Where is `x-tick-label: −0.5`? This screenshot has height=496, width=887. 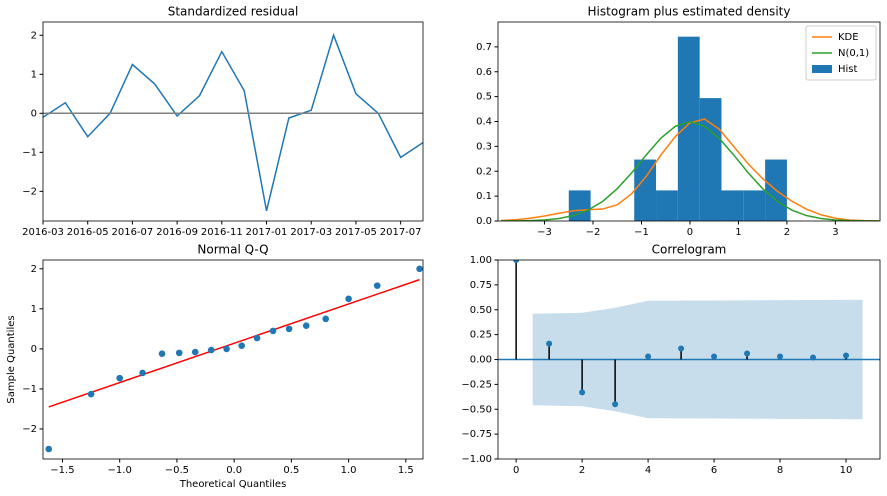
x-tick-label: −0.5 is located at coordinates (177, 470).